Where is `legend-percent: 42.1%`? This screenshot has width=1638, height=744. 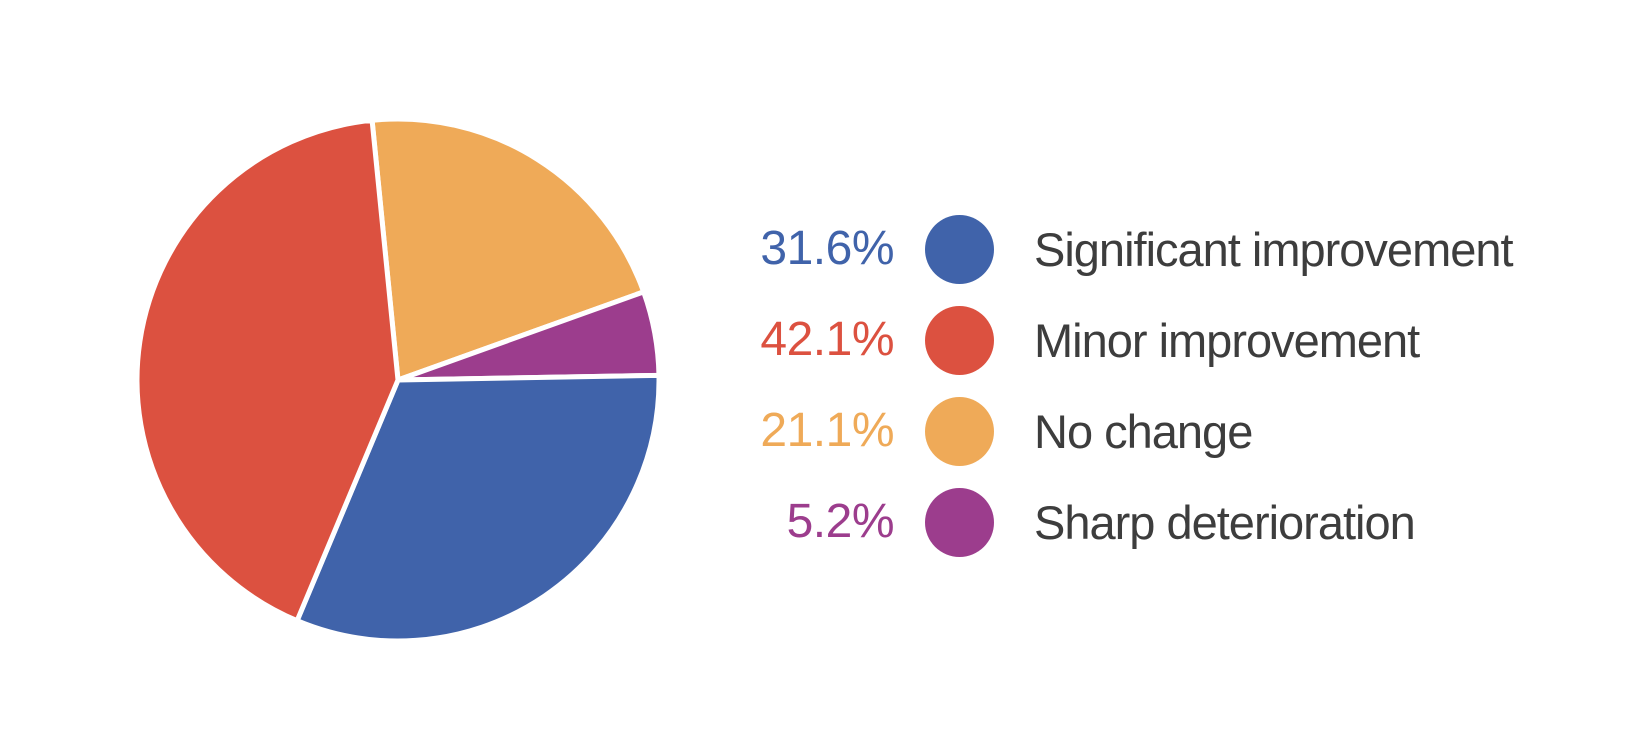 legend-percent: 42.1% is located at coordinates (827, 339).